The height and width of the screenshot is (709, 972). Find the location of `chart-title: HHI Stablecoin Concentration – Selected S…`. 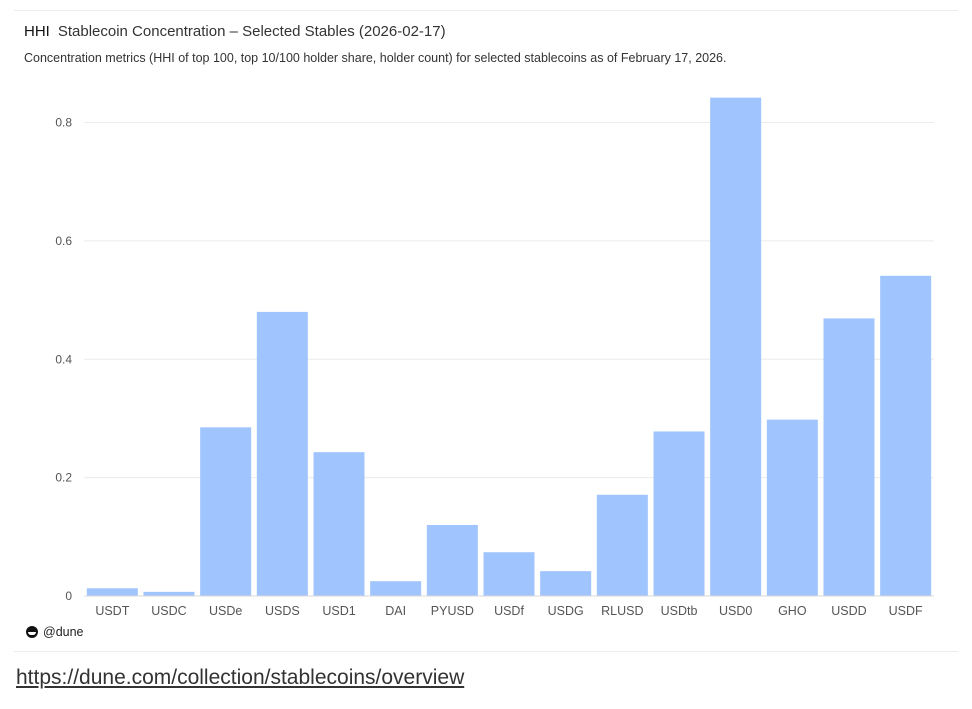

chart-title: HHI Stablecoin Concentration – Selected S… is located at coordinates (235, 31).